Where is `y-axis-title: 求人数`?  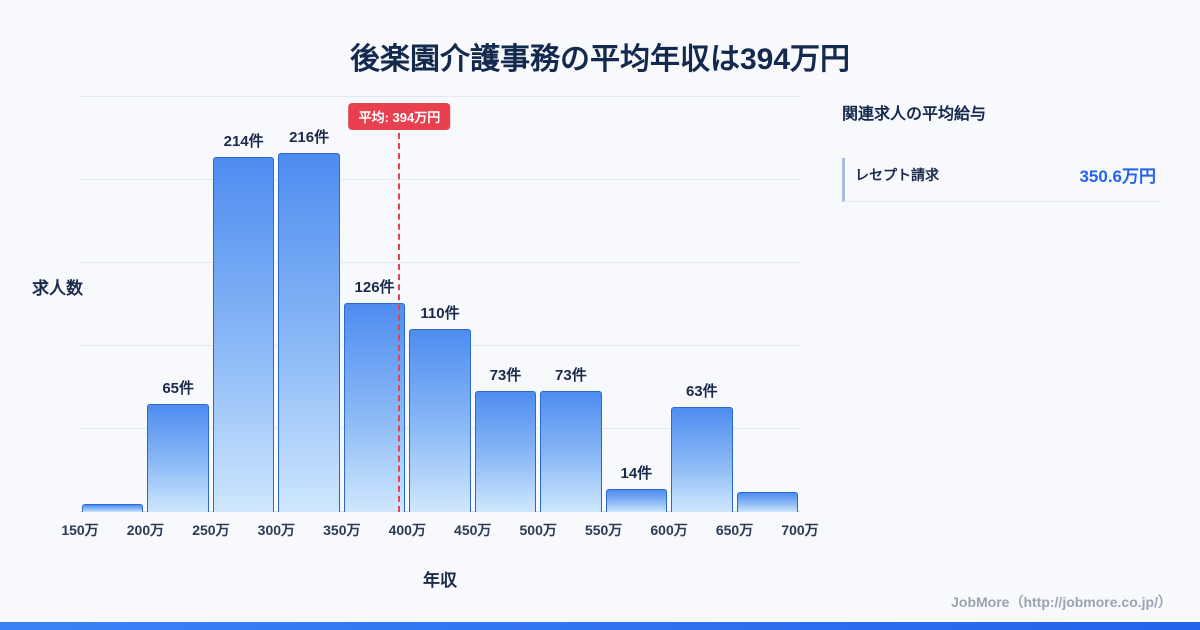 y-axis-title: 求人数 is located at coordinates (57, 288).